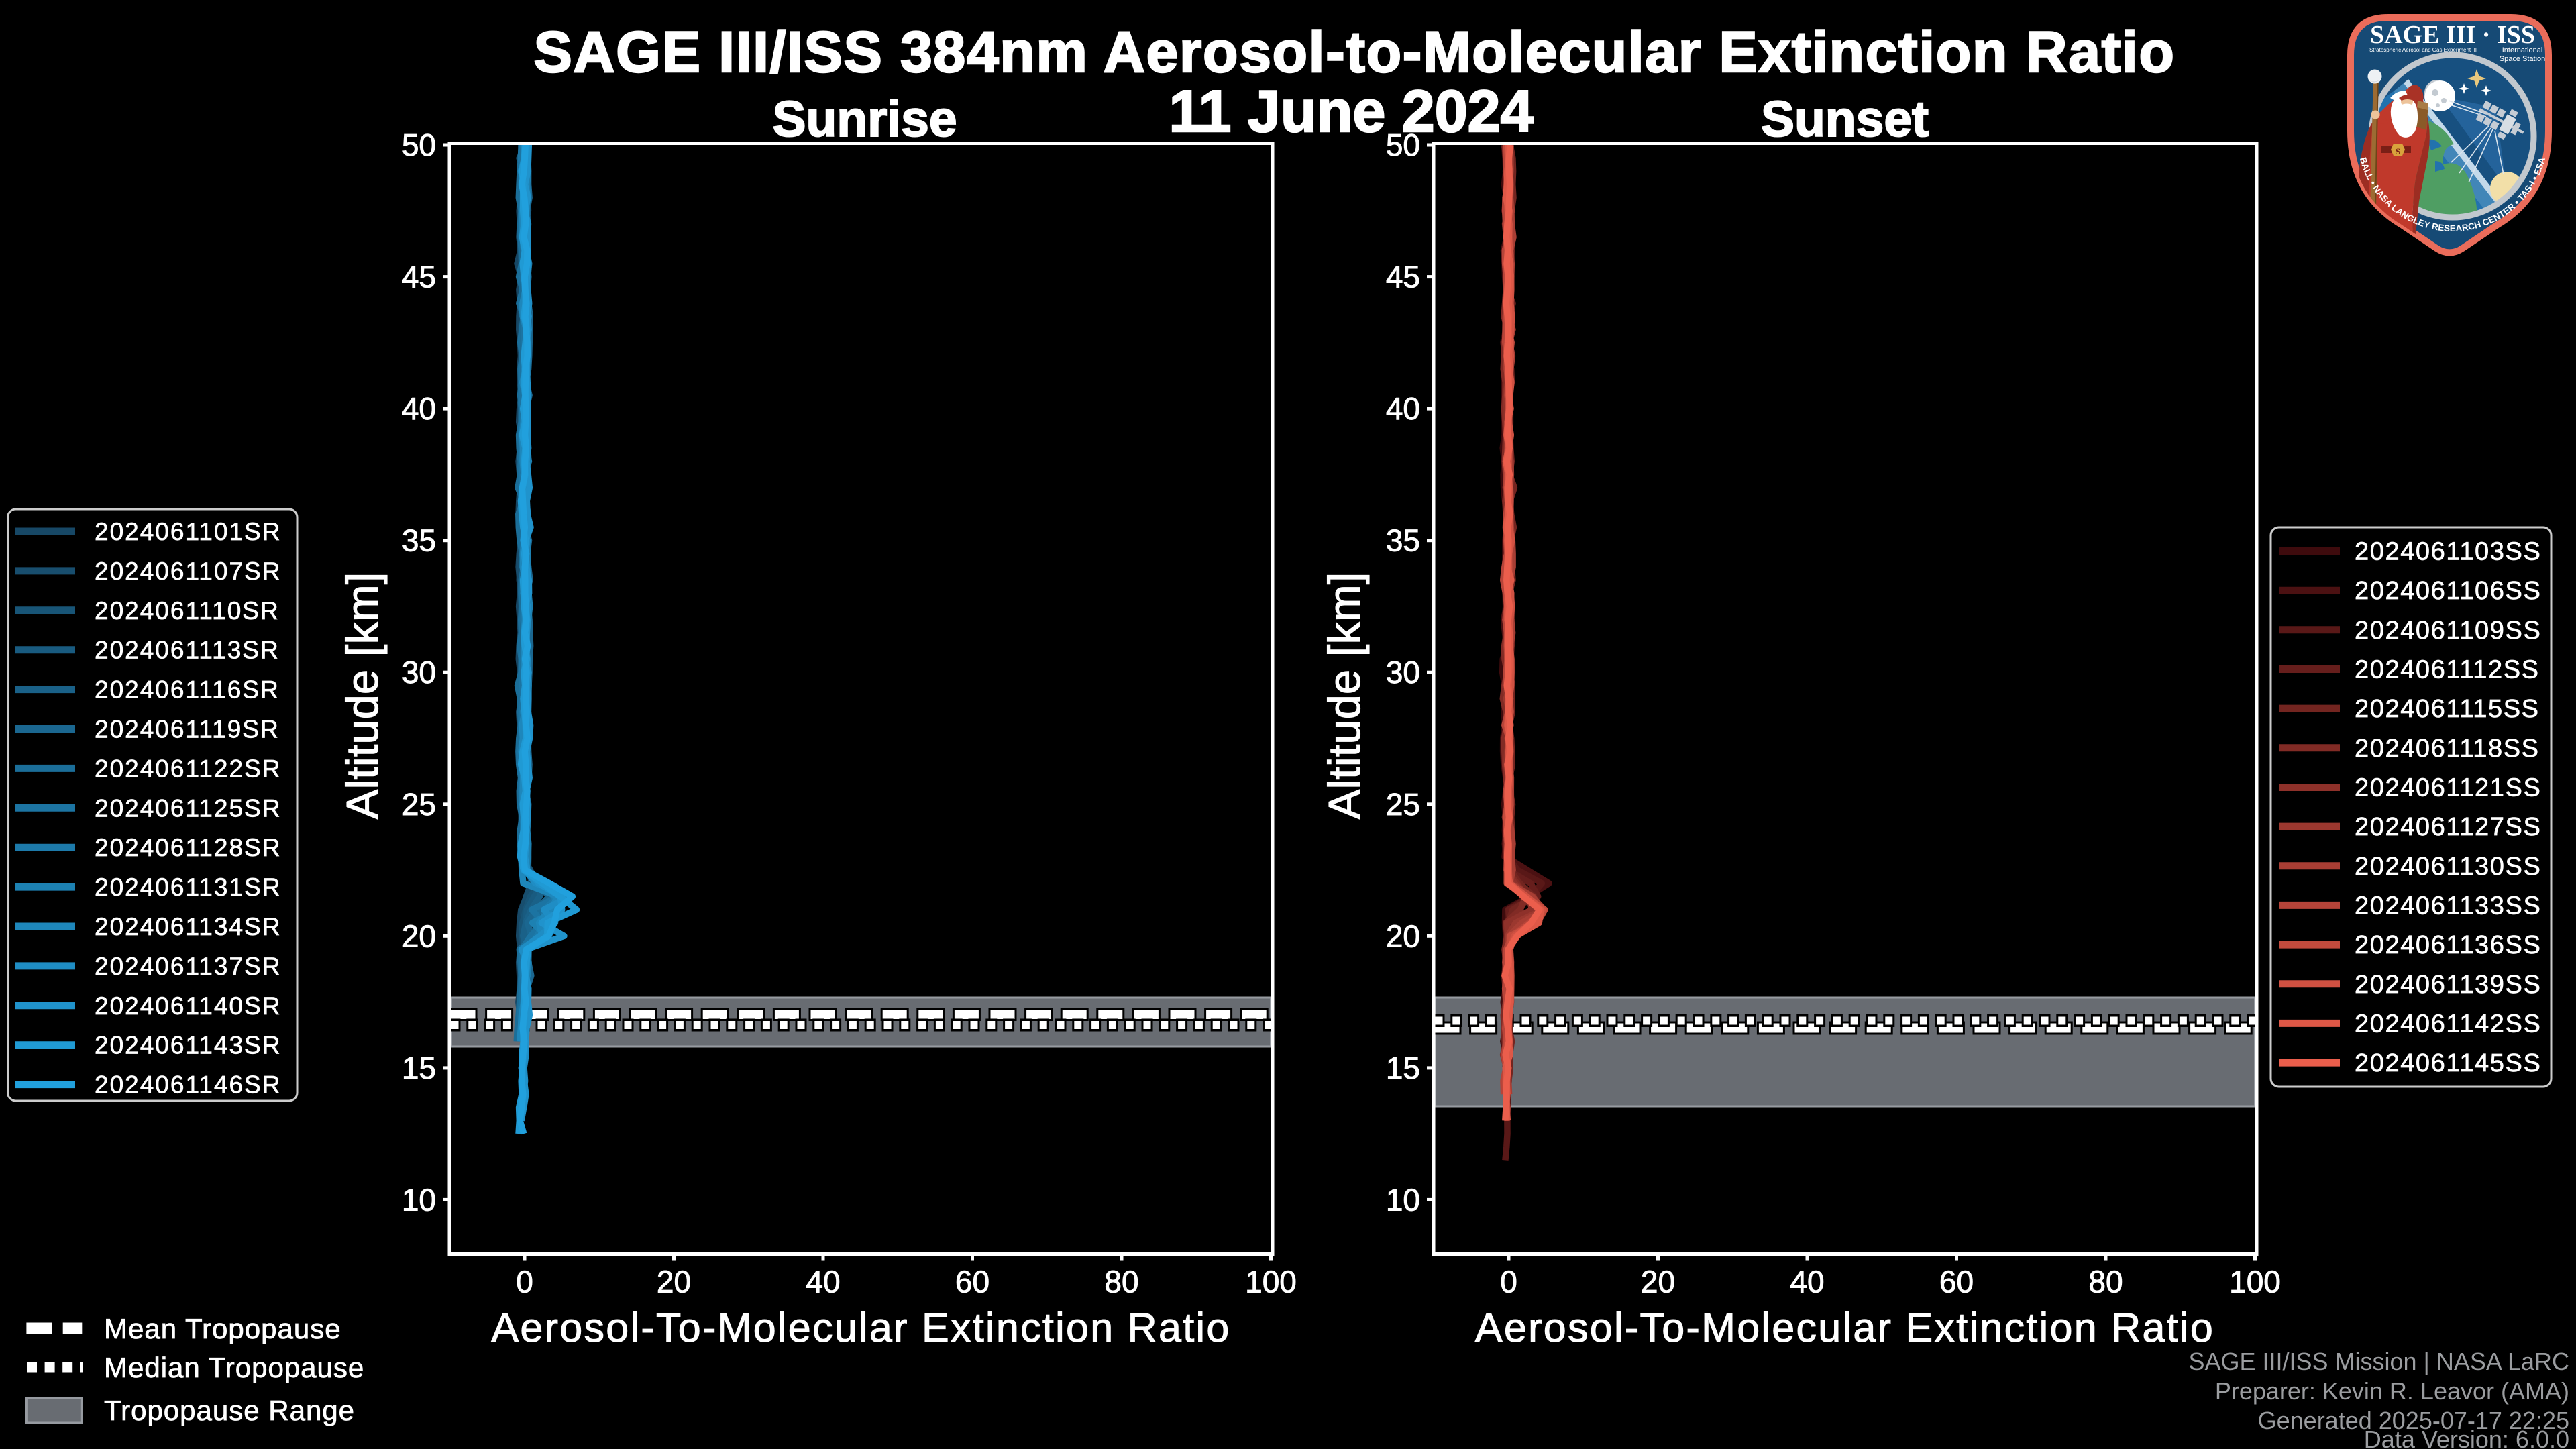 This screenshot has width=2576, height=1449. I want to click on svg-text: 2024061112SS, so click(2447, 670).